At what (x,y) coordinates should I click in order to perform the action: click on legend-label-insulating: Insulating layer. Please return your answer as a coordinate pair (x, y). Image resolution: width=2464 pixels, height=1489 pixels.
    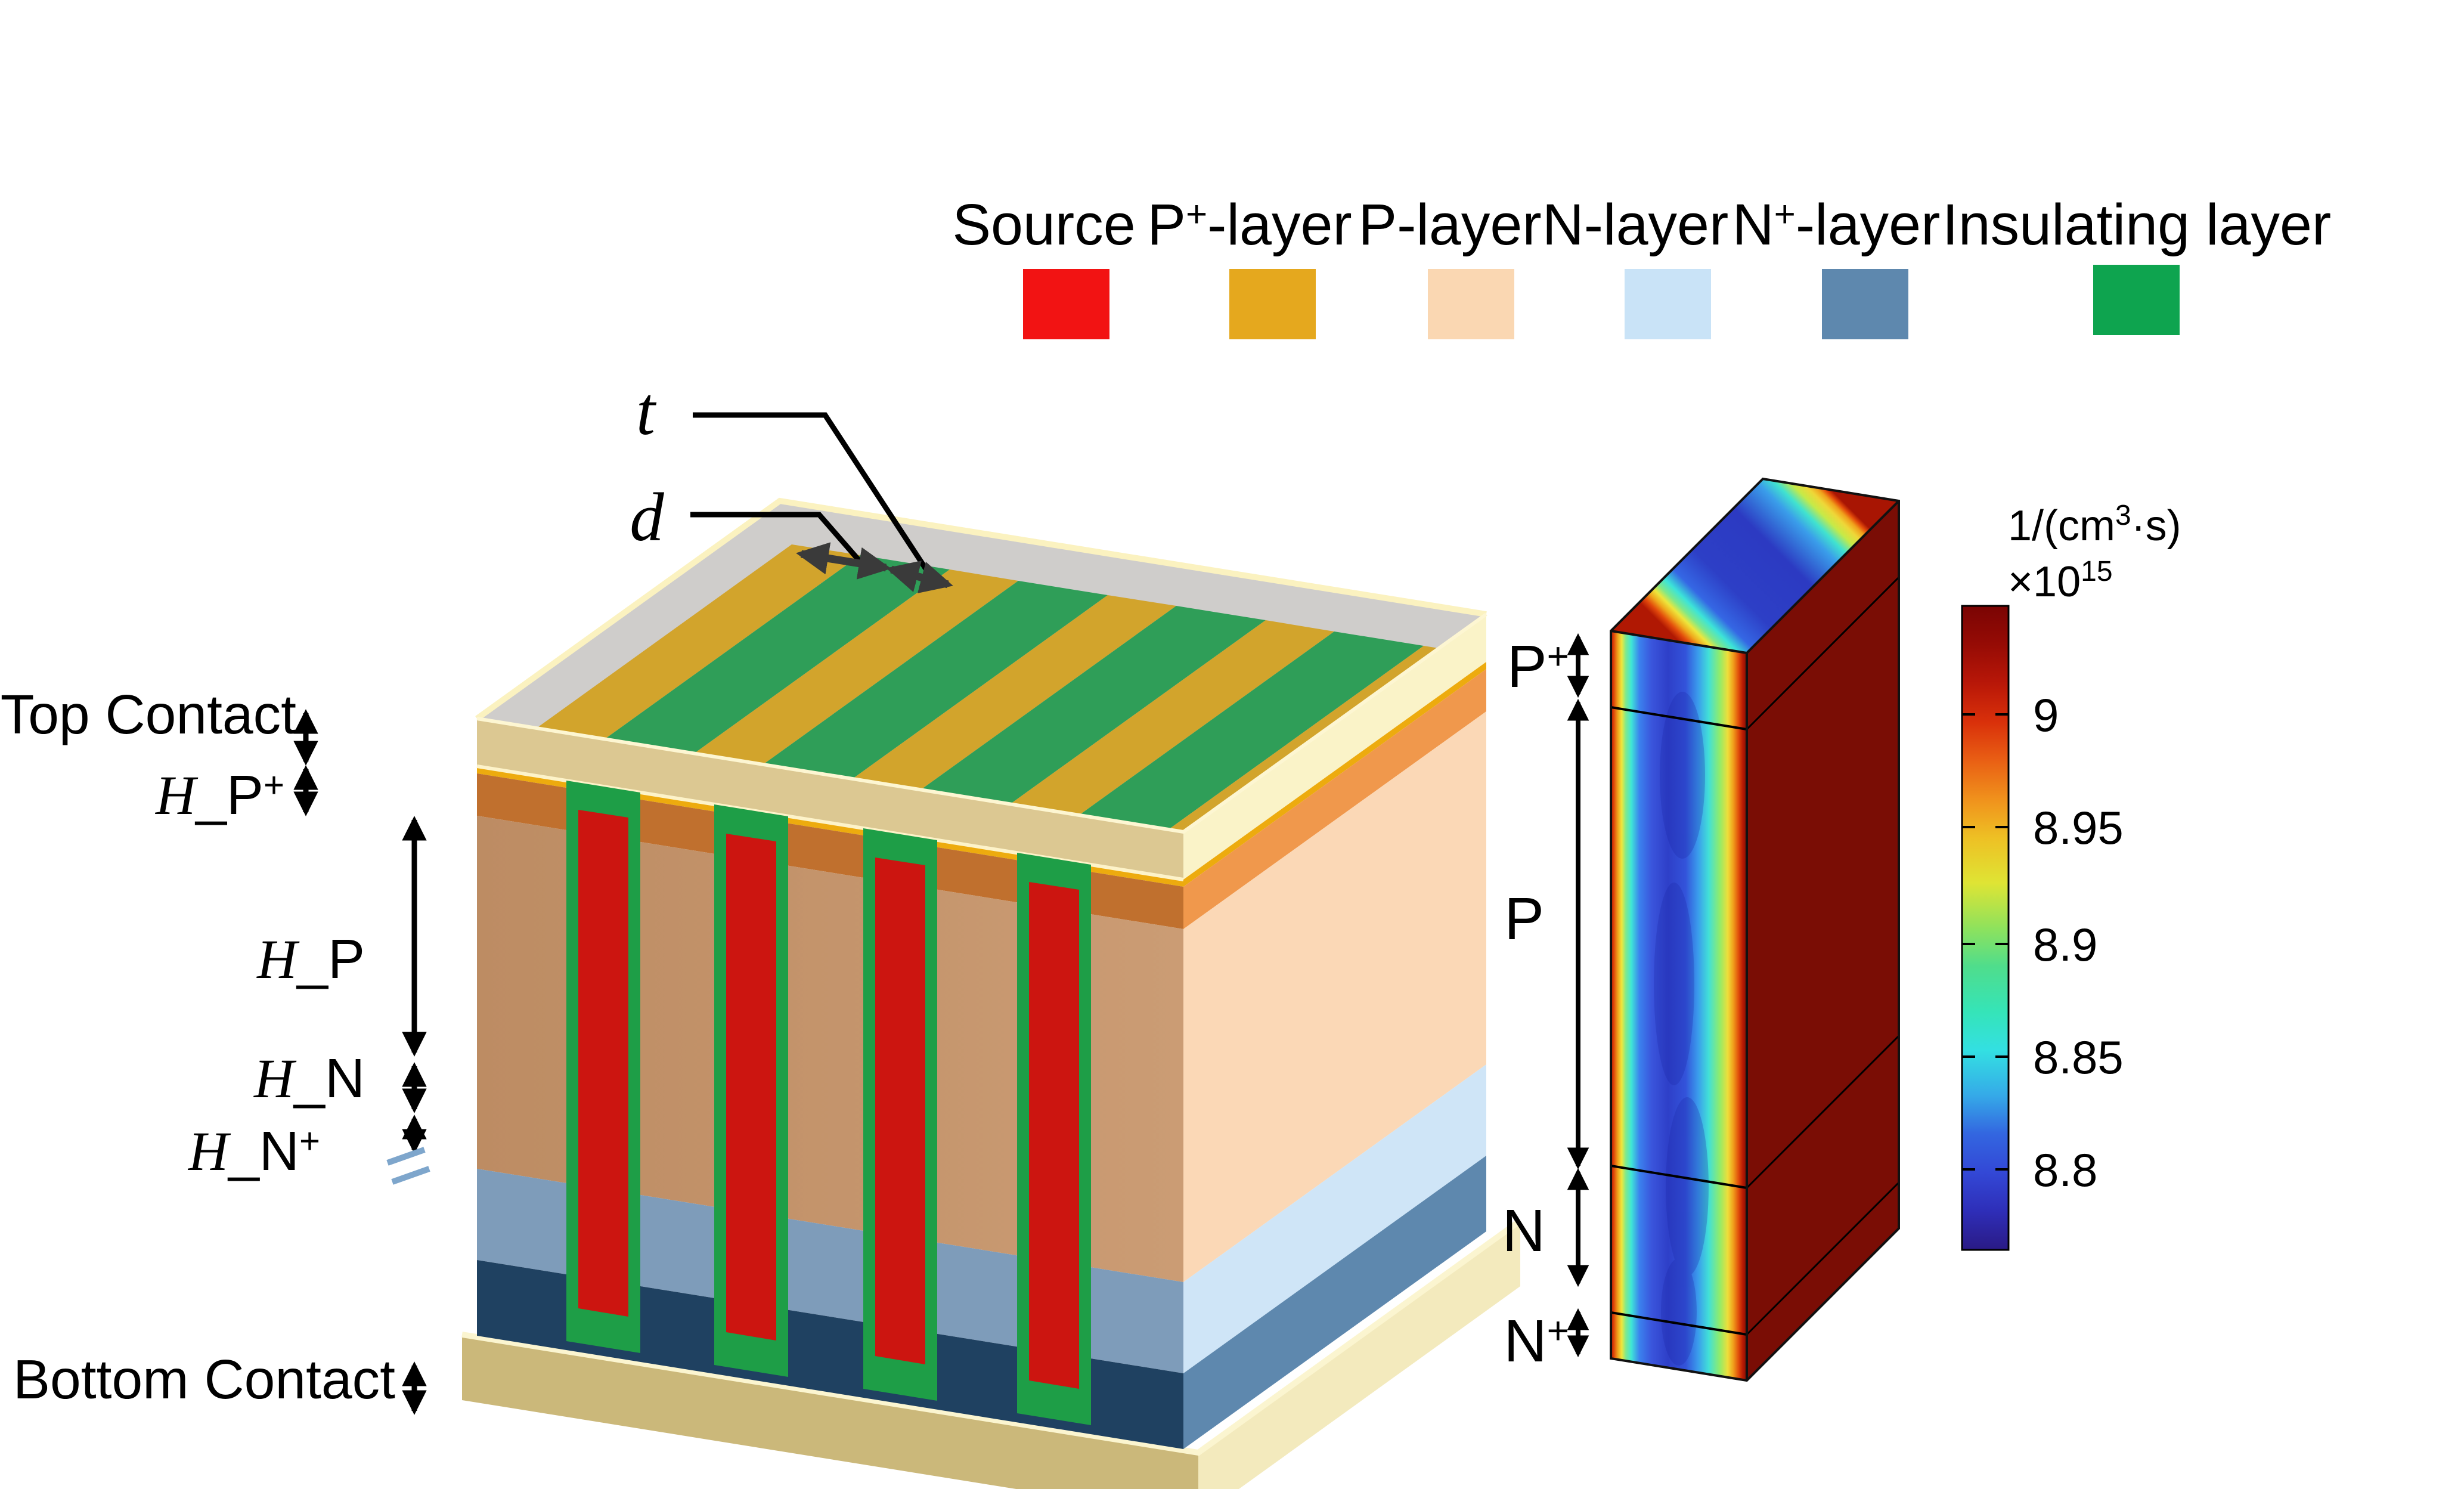
    Looking at the image, I should click on (2136, 224).